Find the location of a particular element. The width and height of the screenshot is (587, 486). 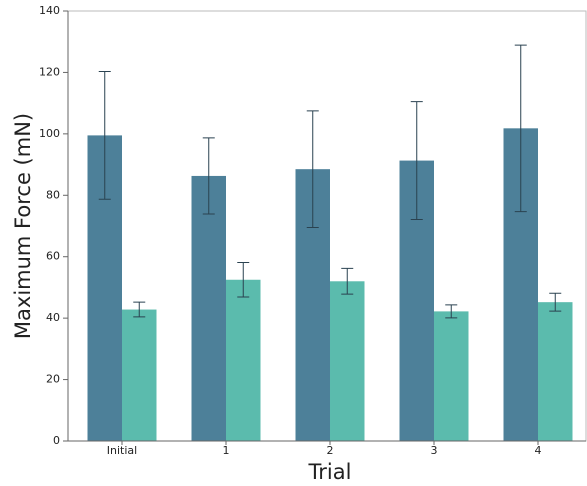

y-tick-label: 60 is located at coordinates (53, 256).